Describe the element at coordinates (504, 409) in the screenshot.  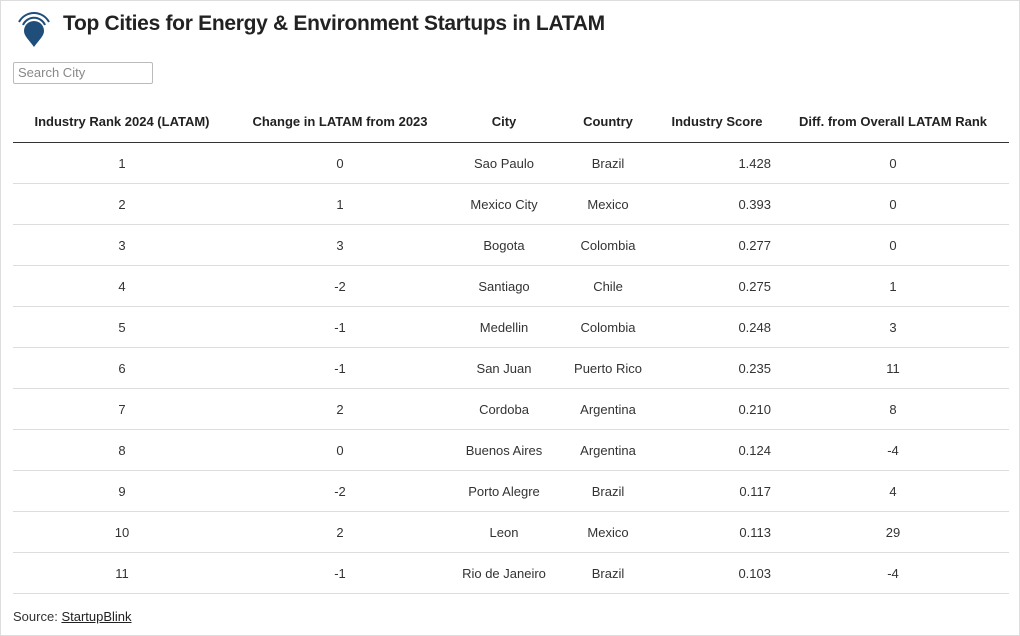
I see `cell: Cordoba` at that location.